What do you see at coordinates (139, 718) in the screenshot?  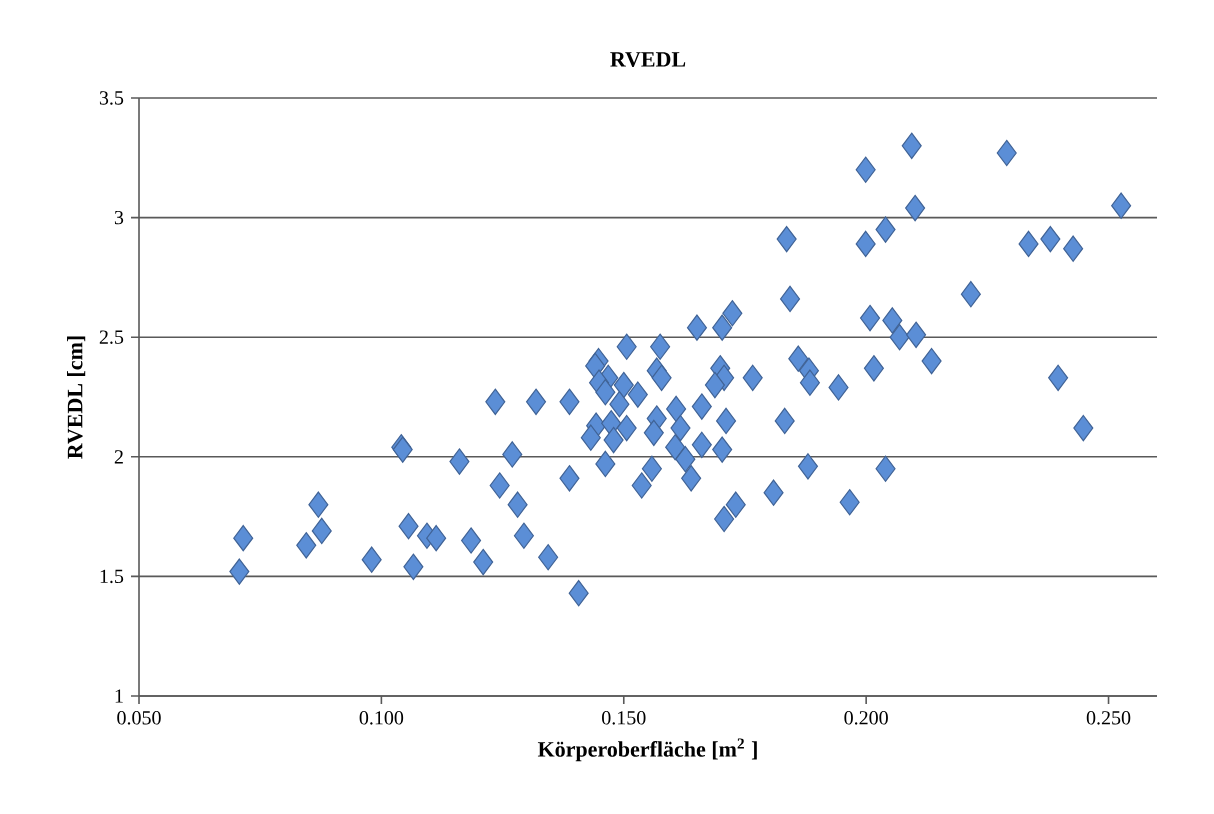 I see `x-tick-label: 0.050` at bounding box center [139, 718].